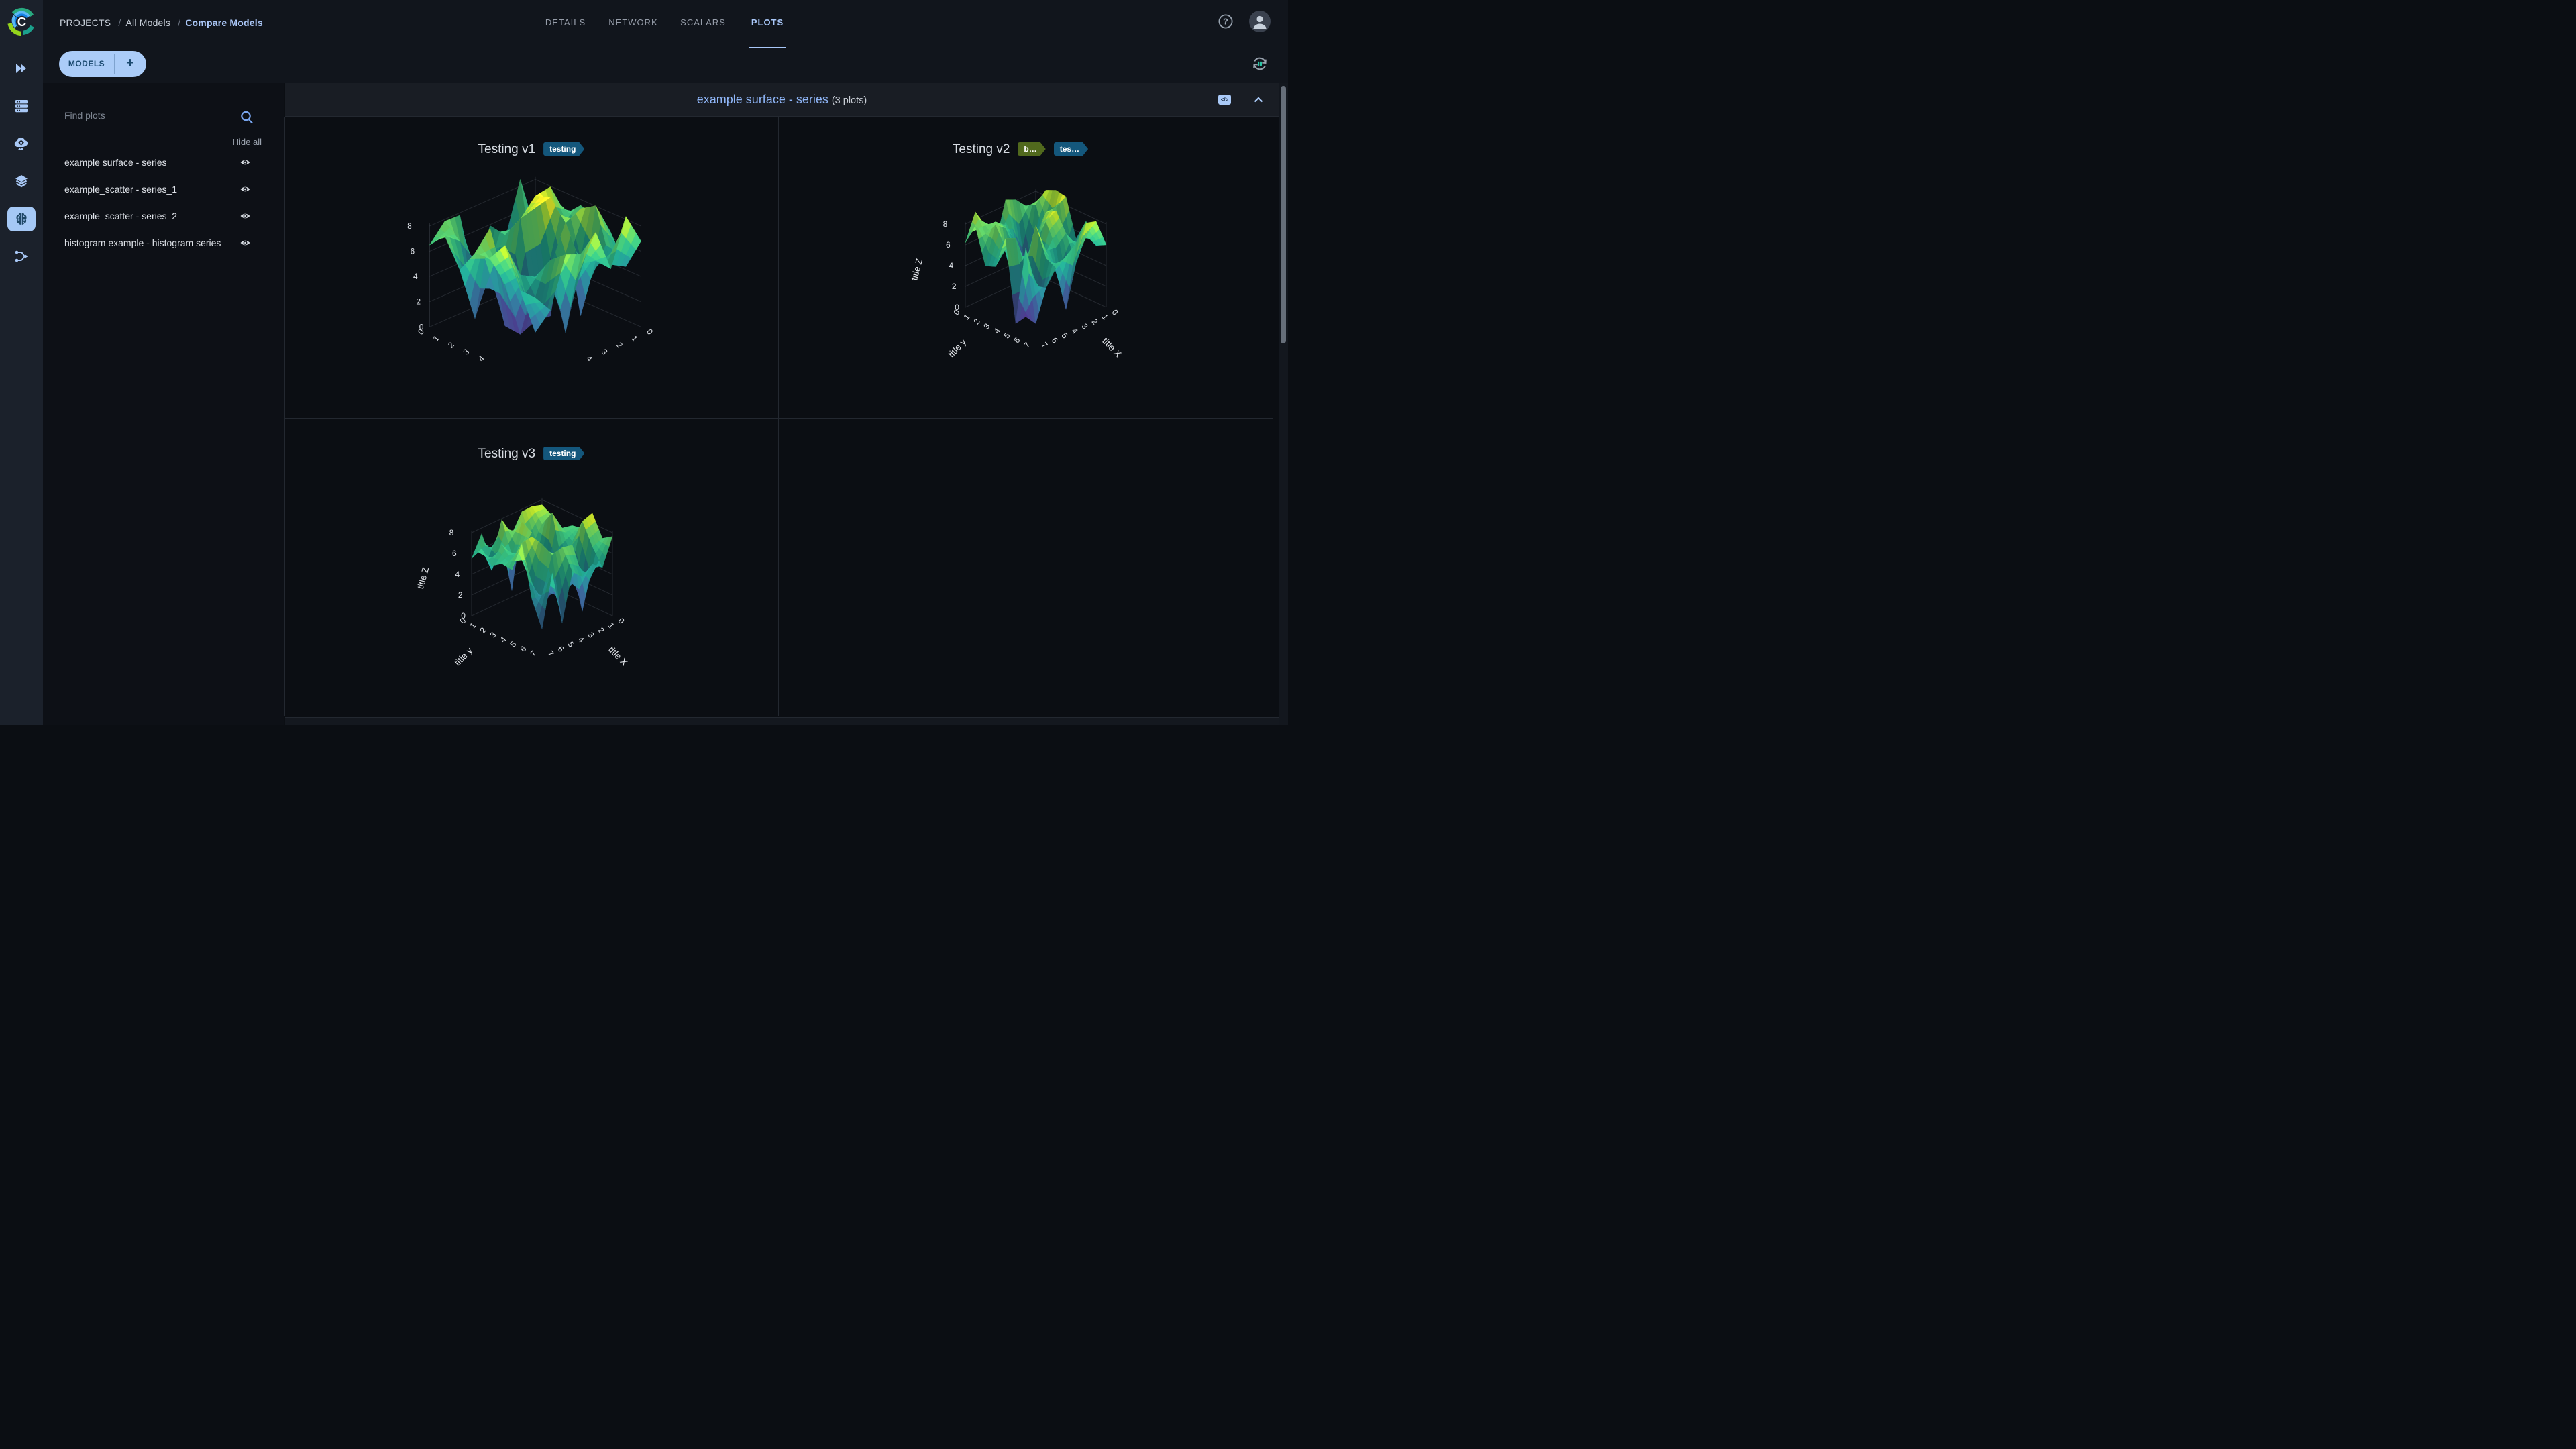  What do you see at coordinates (21, 22) in the screenshot?
I see `svg-text: C` at bounding box center [21, 22].